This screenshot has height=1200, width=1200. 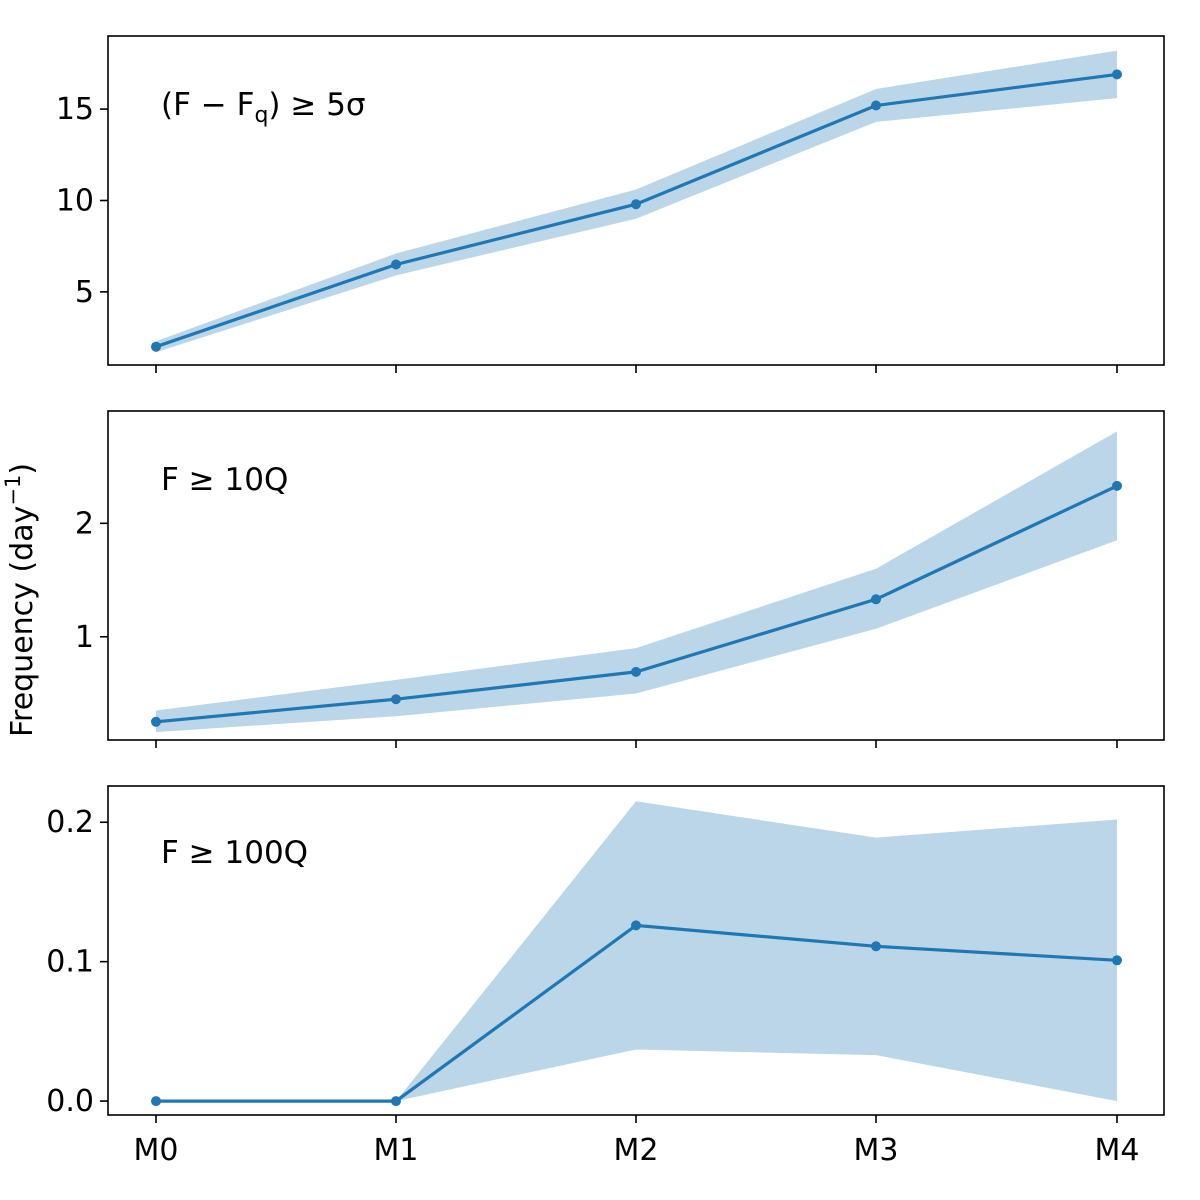 I want to click on panel-1-point-M0, so click(x=156, y=346).